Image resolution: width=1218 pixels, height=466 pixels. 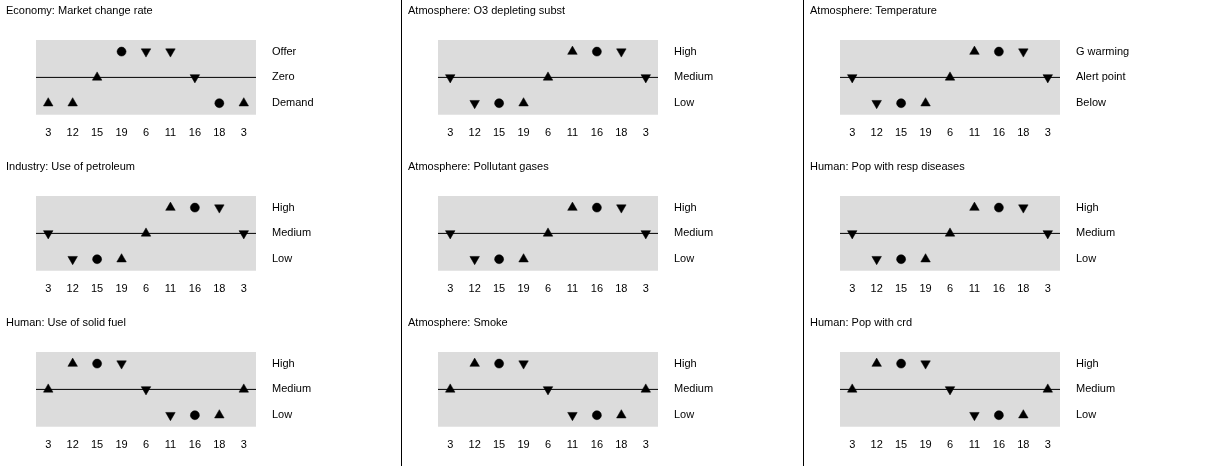 I want to click on chart-title: Industry: Use of petroleum, so click(x=71, y=166).